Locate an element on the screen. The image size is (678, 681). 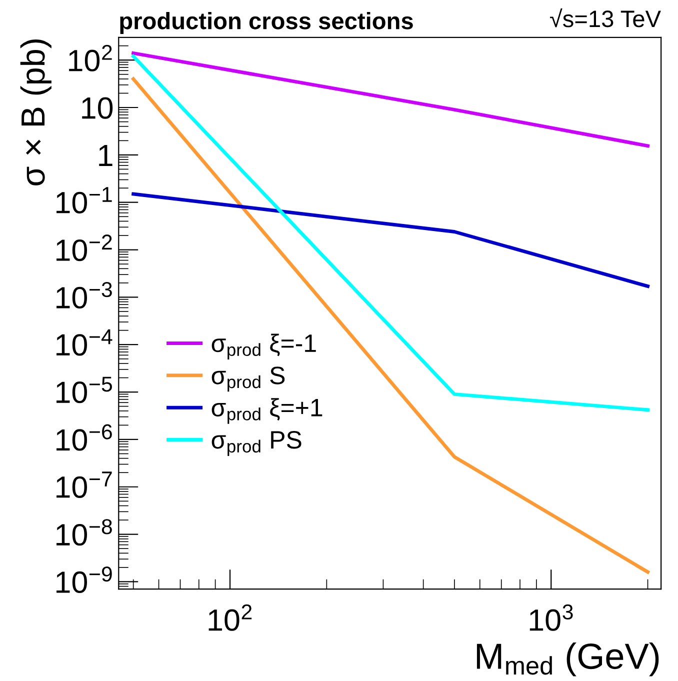
y-tick-label: 10$^{−8}$ is located at coordinates (84, 532).